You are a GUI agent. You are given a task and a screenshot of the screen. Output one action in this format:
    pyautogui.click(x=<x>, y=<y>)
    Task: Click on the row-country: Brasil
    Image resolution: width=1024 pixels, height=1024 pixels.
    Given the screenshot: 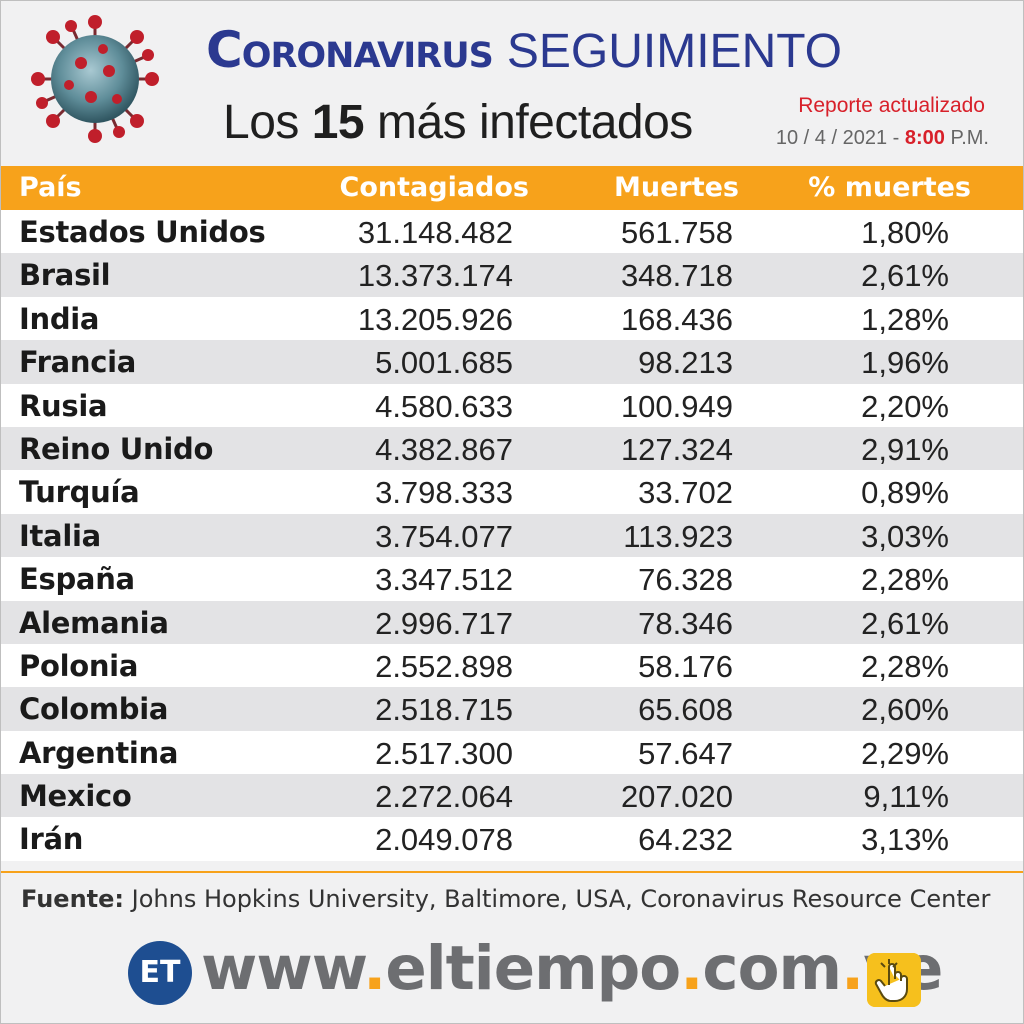 What is the action you would take?
    pyautogui.click(x=65, y=275)
    